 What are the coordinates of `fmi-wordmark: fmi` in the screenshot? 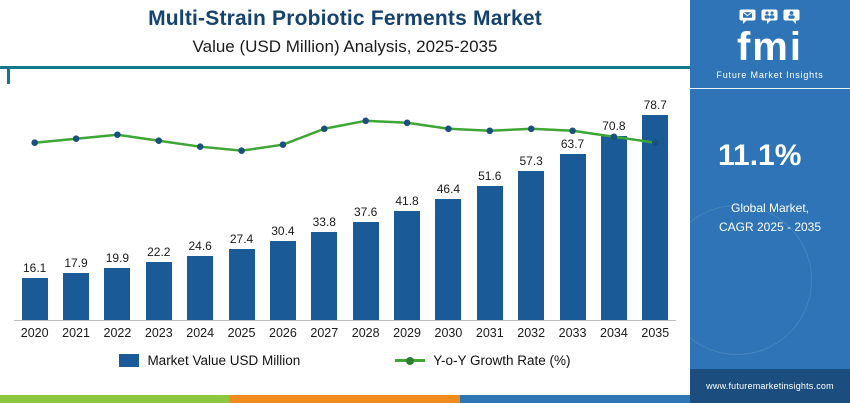 It's located at (769, 47).